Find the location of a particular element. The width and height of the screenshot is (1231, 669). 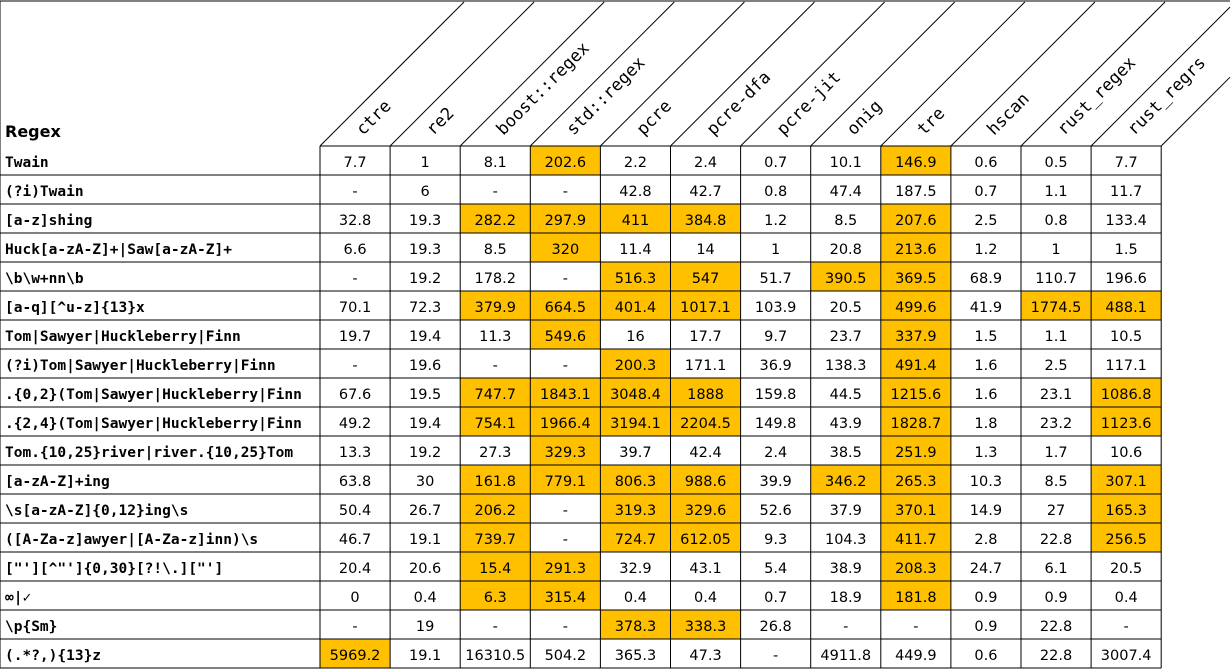

value-cell: 338.3 is located at coordinates (706, 627).